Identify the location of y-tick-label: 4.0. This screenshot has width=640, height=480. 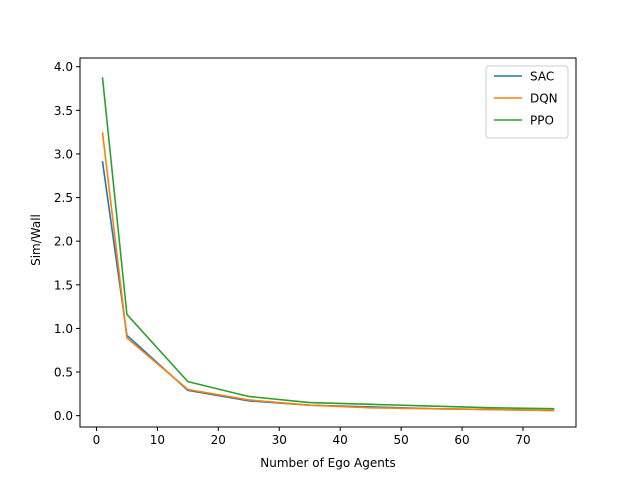
(63, 67).